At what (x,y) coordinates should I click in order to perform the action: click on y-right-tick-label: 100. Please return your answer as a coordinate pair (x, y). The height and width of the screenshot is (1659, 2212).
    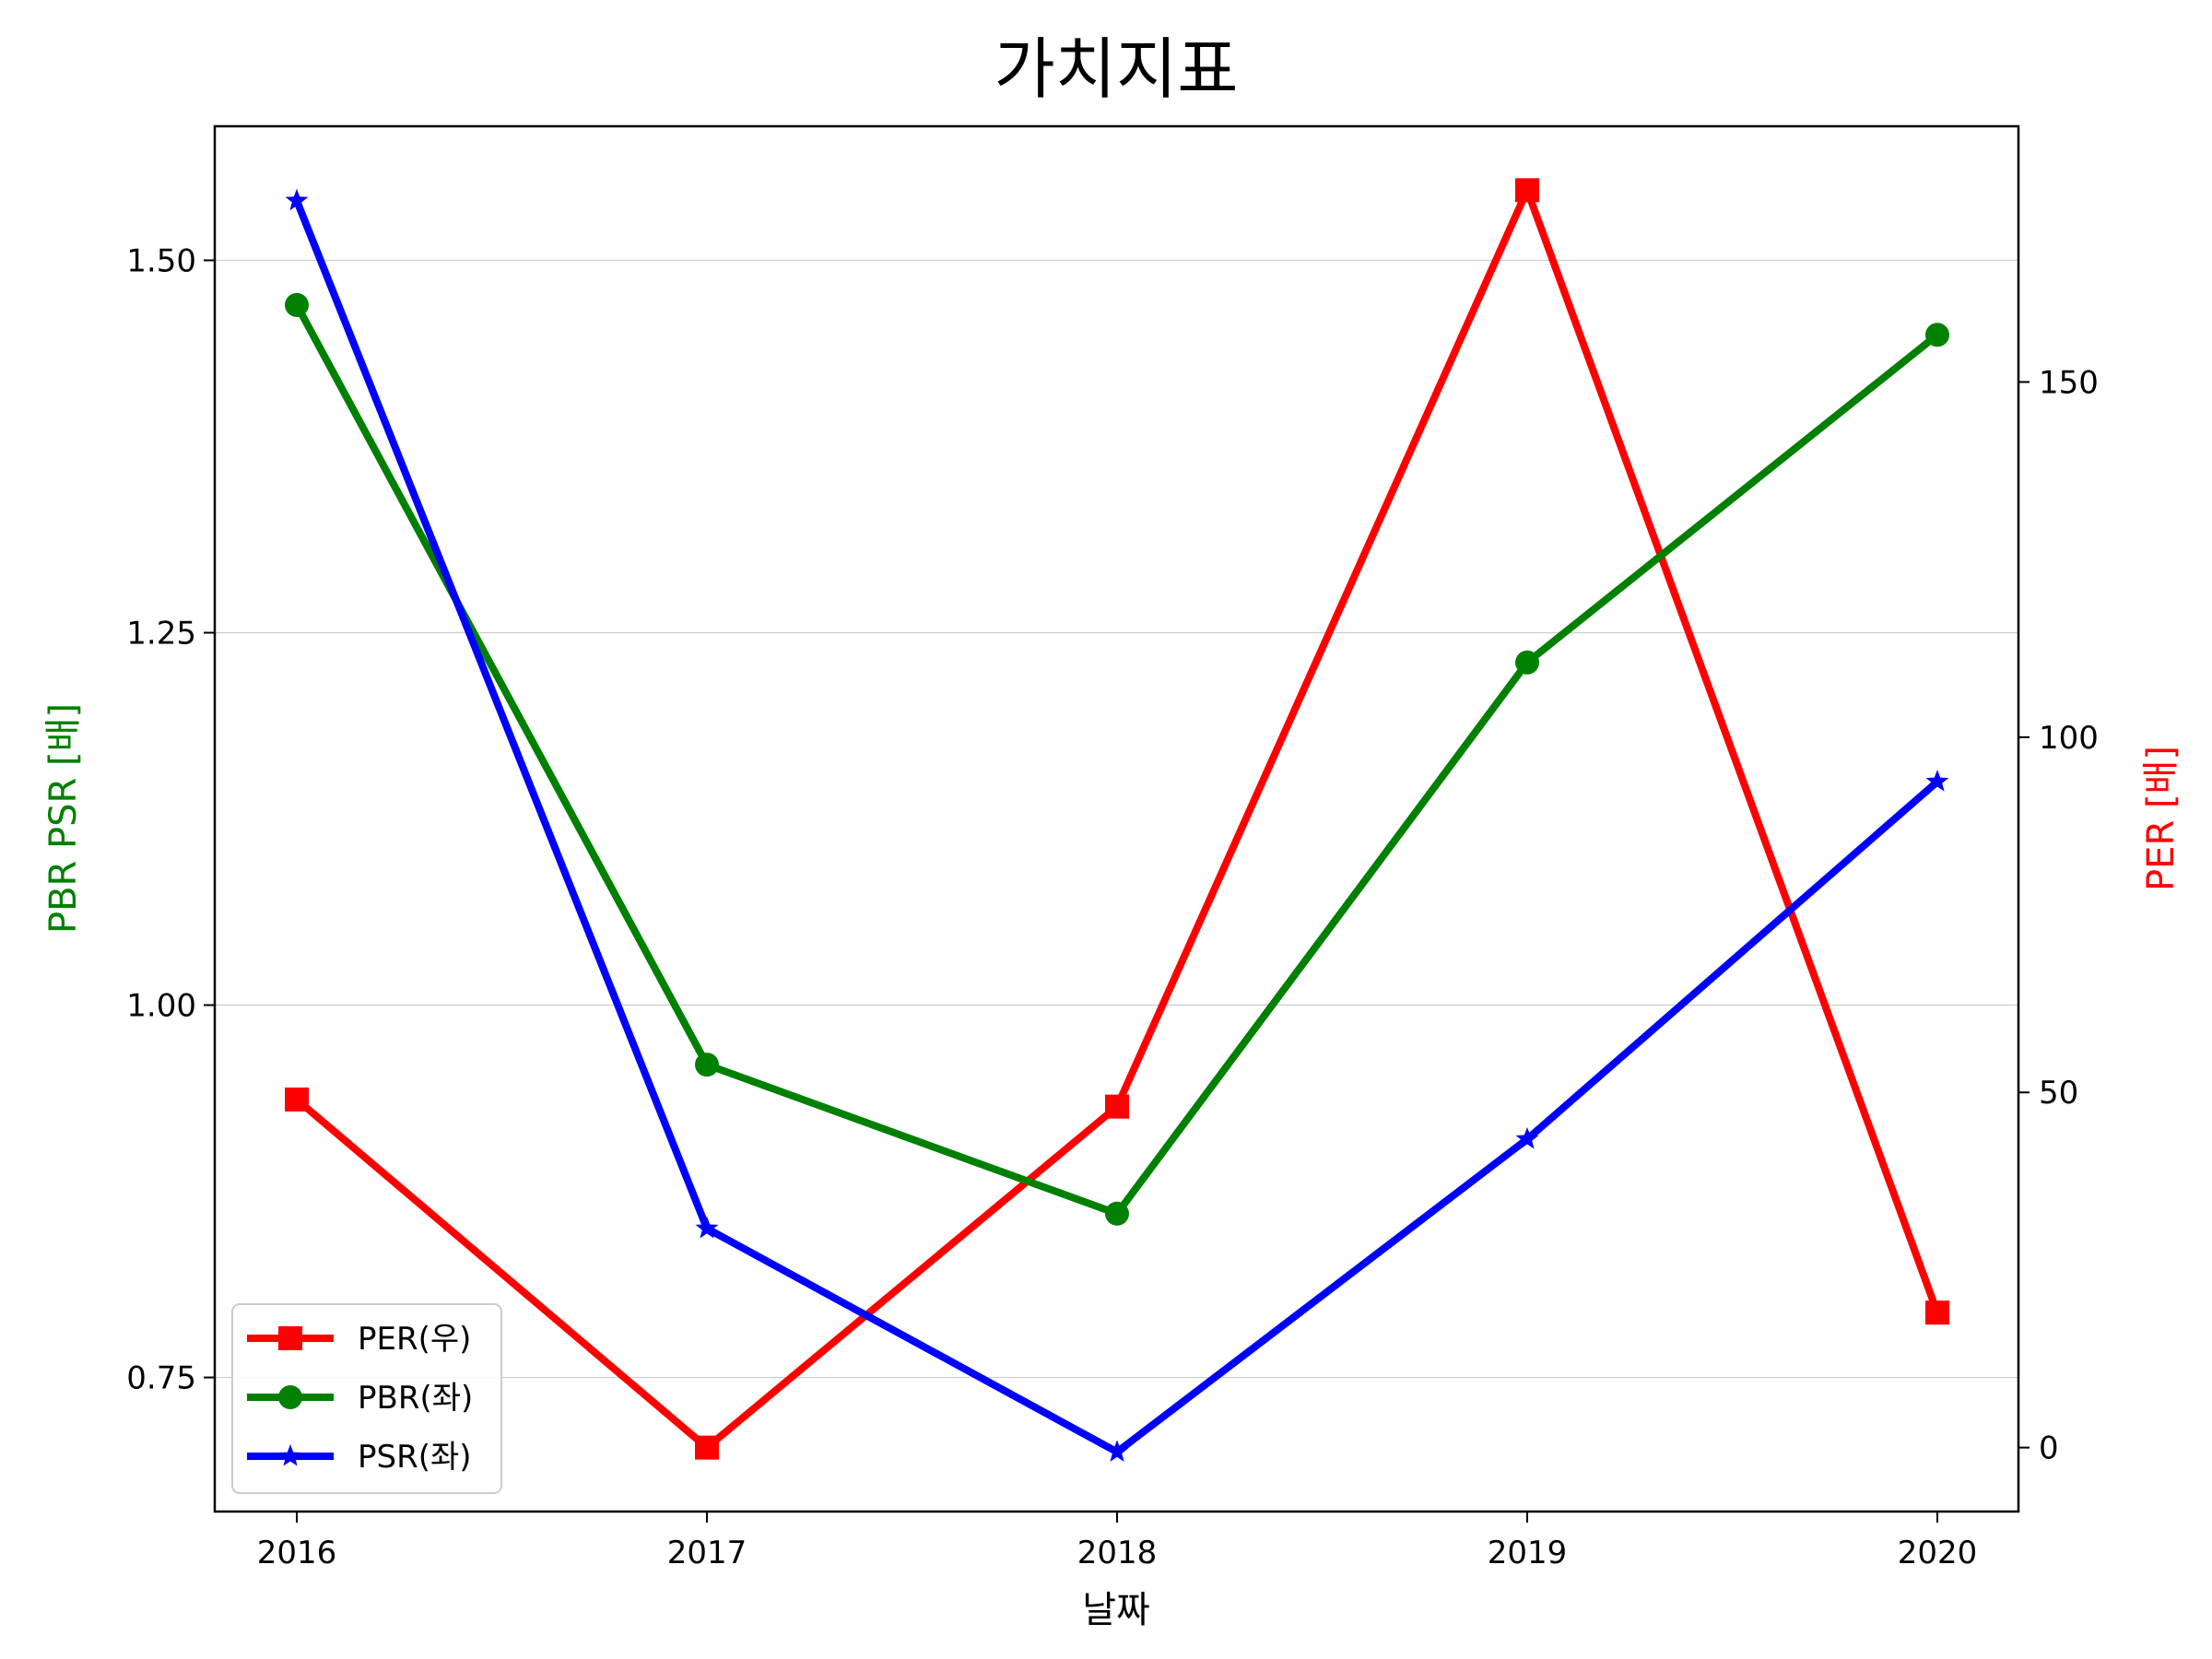
    Looking at the image, I should click on (2069, 738).